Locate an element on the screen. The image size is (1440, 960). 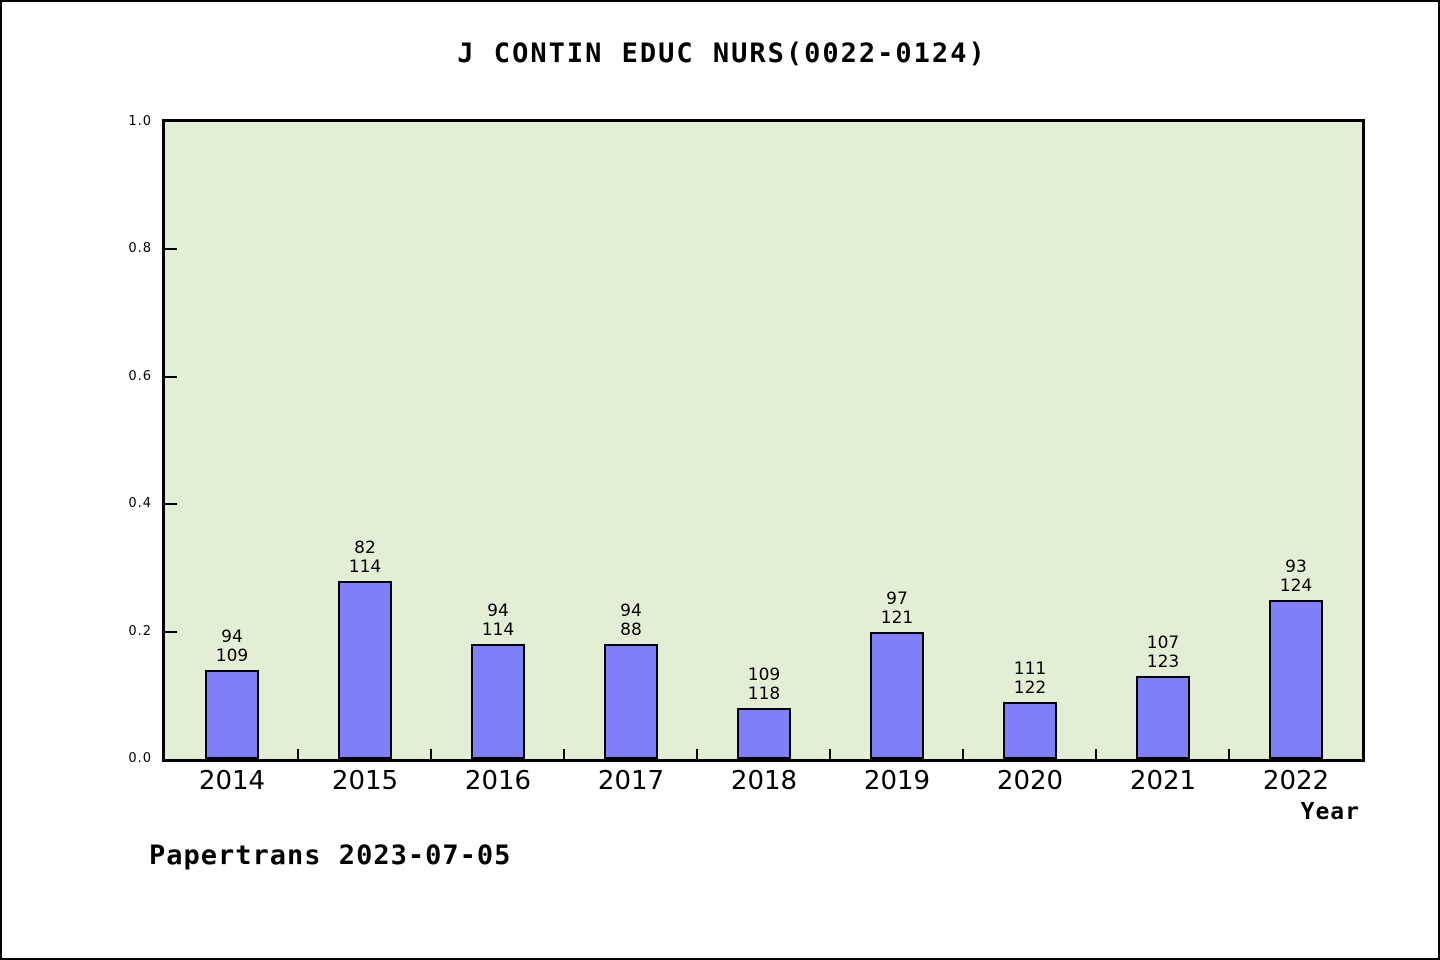
x-tick-label: 2015 is located at coordinates (365, 781).